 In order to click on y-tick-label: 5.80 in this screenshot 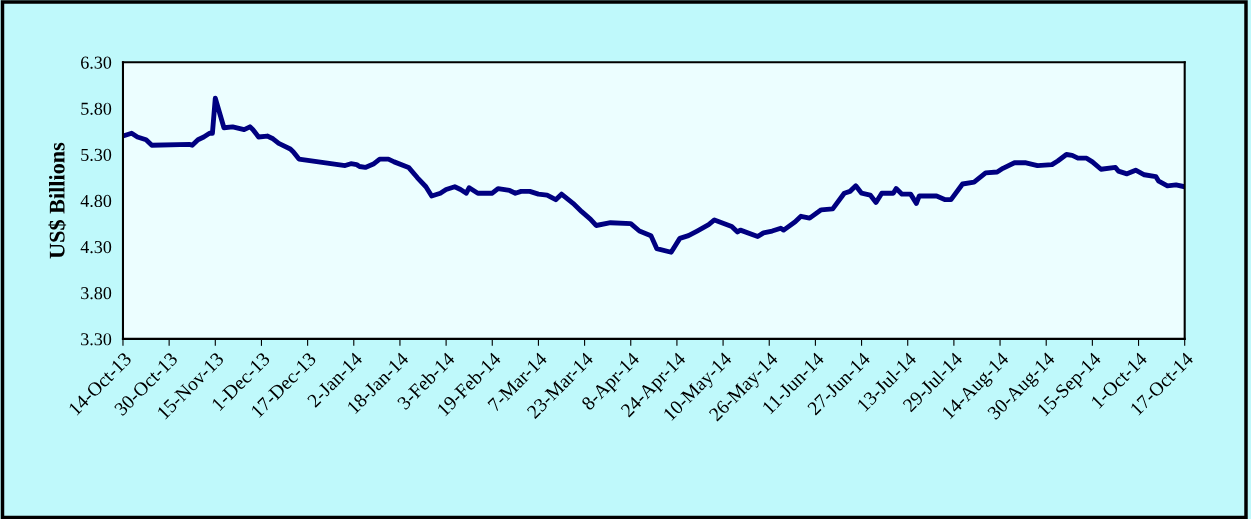, I will do `click(96, 108)`.